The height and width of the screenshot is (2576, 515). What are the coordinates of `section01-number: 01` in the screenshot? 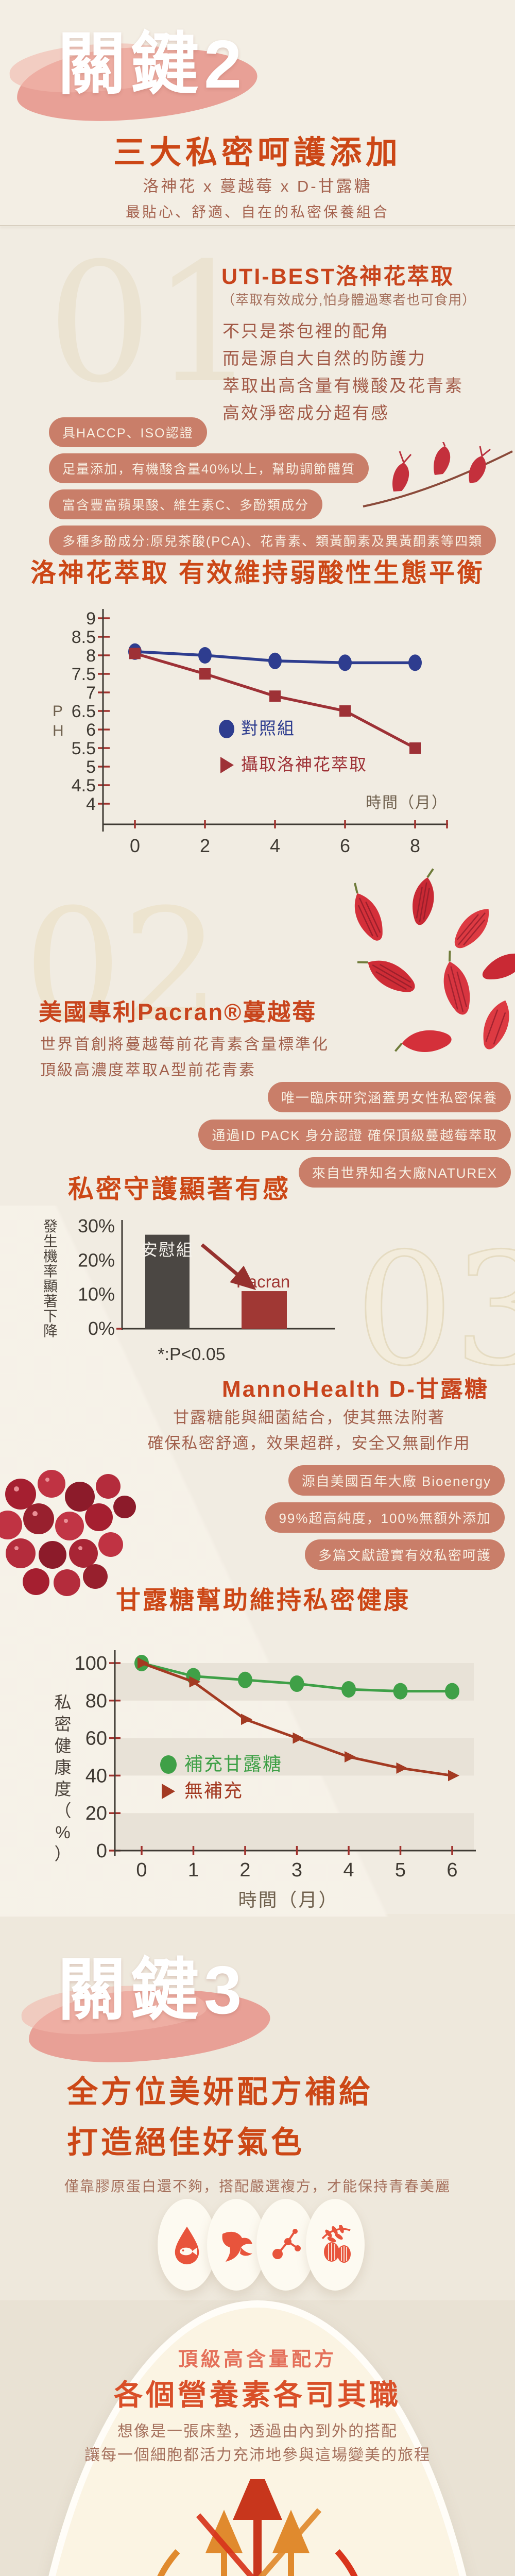 It's located at (152, 324).